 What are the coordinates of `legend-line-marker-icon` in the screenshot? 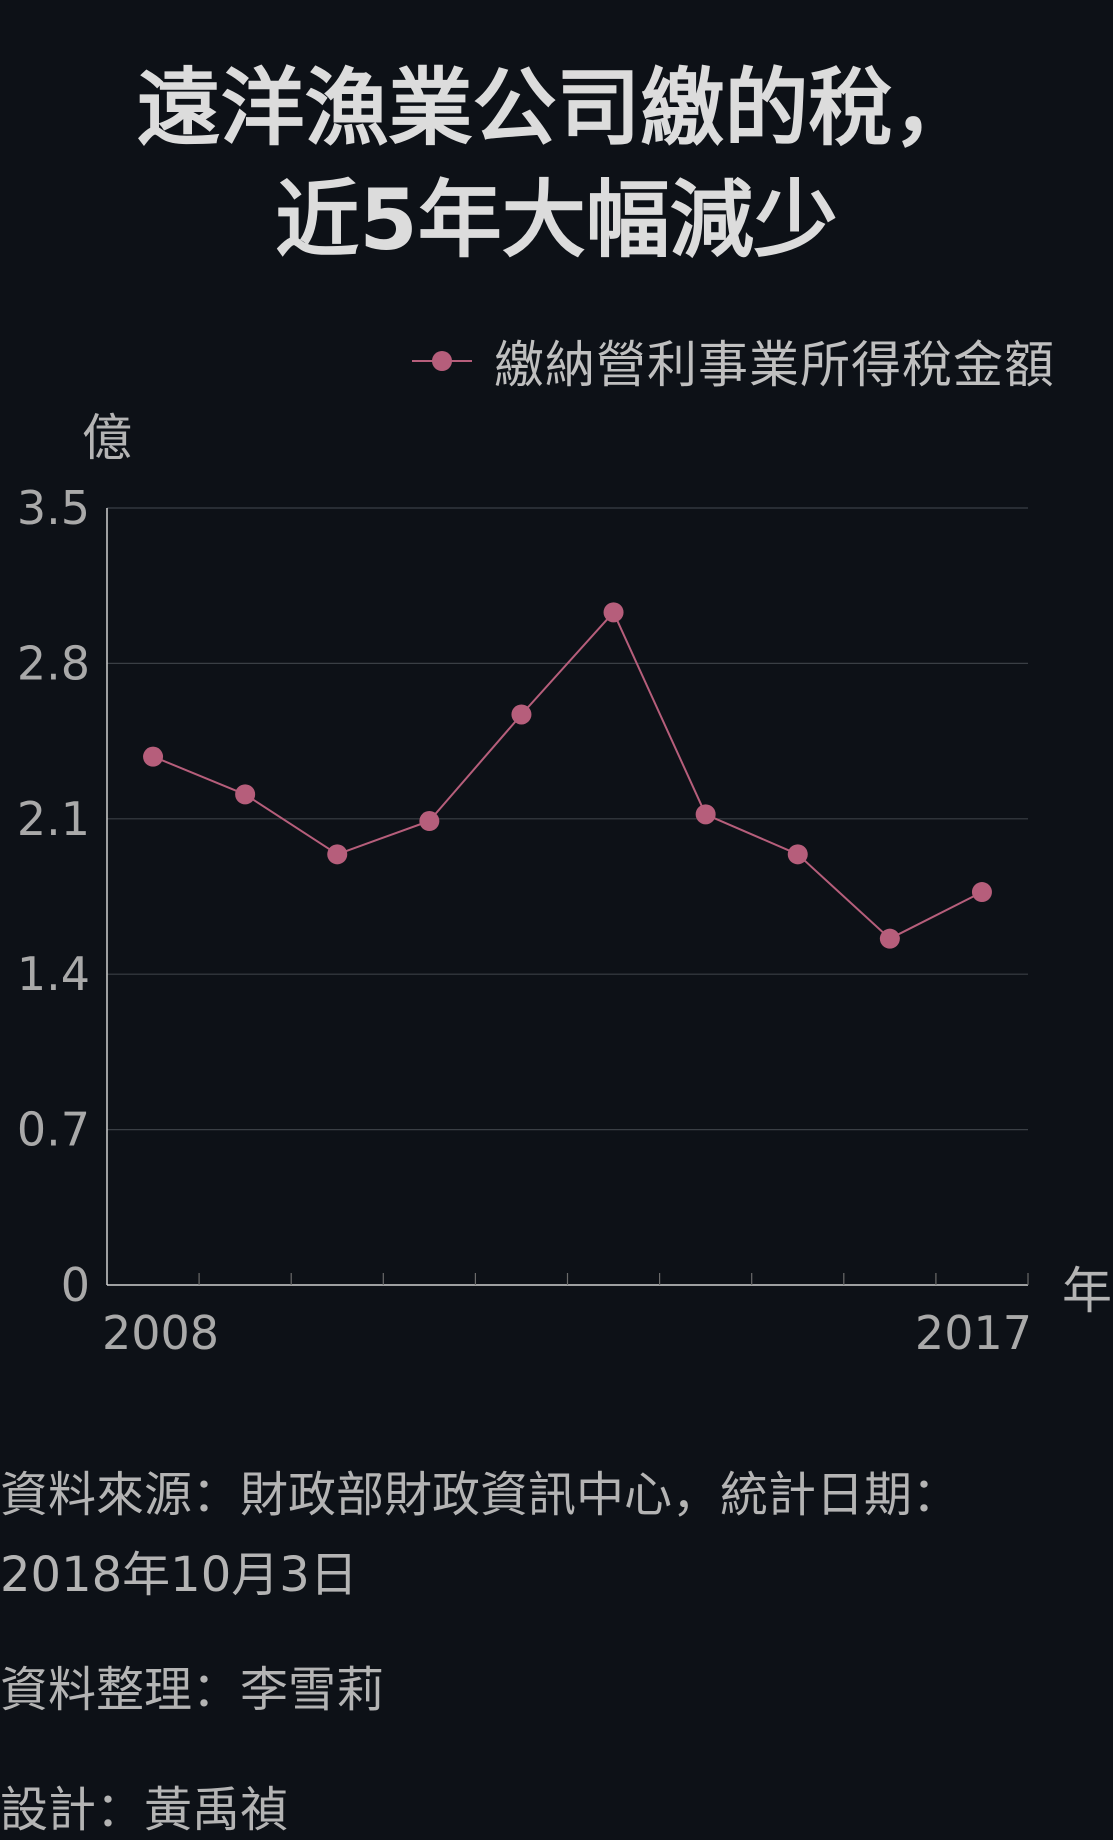 It's located at (442, 361).